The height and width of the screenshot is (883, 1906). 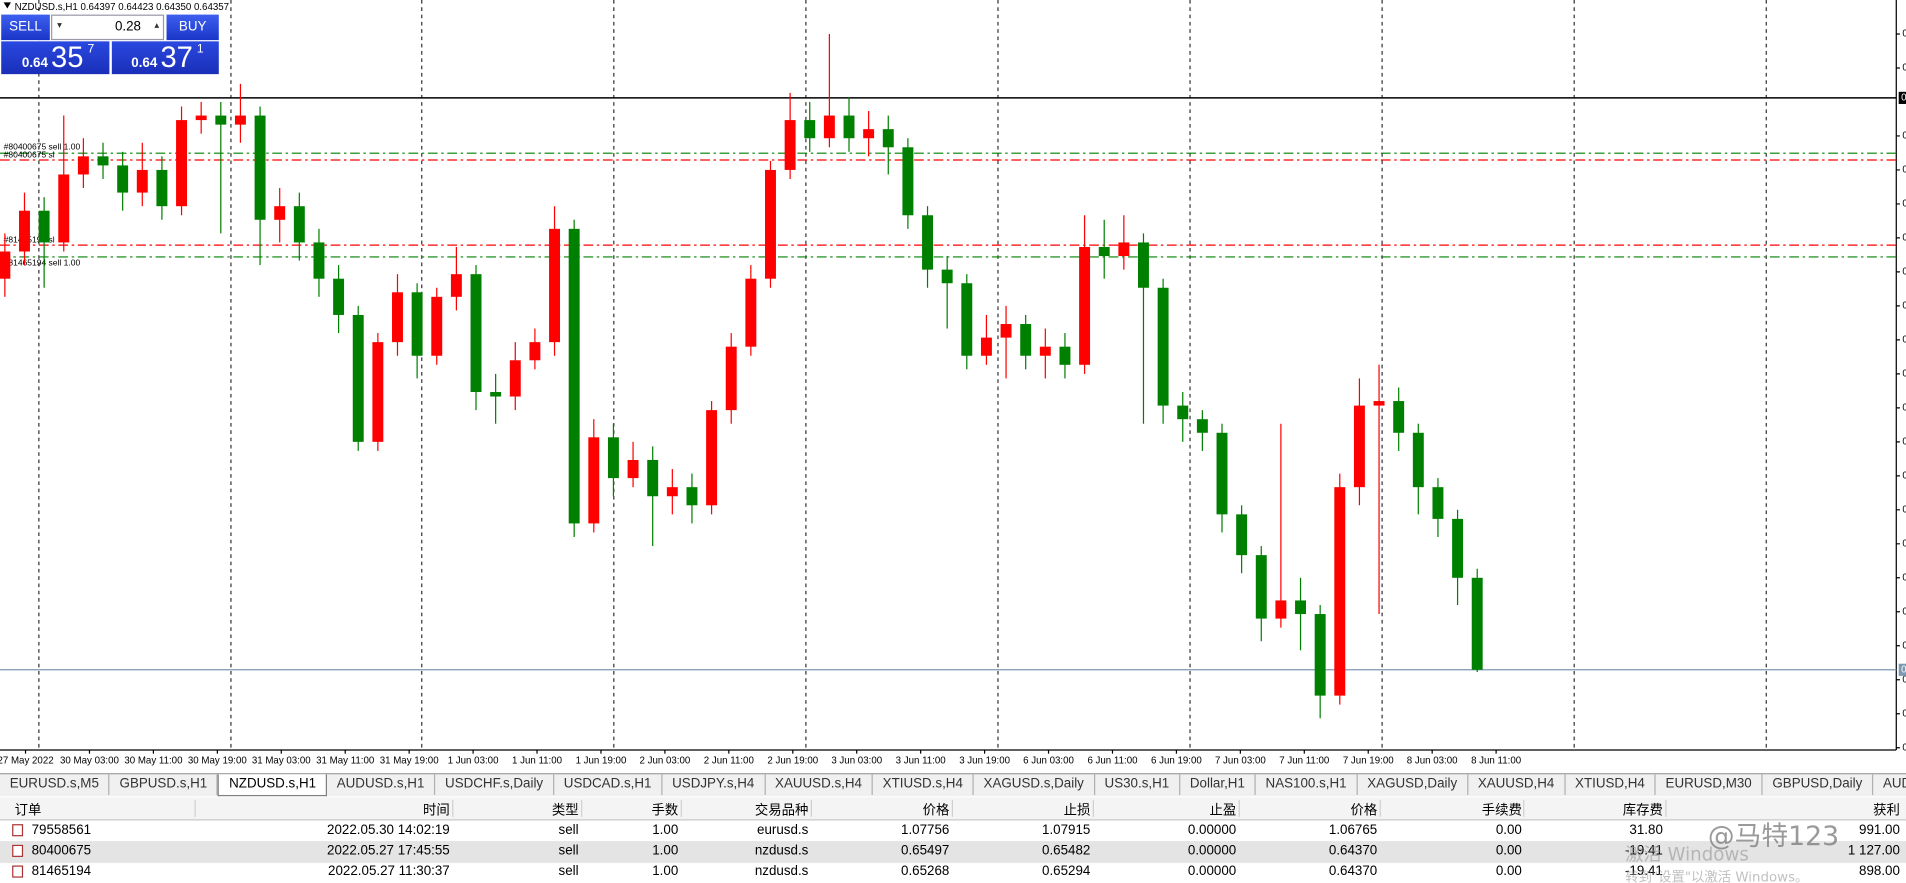 What do you see at coordinates (91, 49) in the screenshot?
I see `bid-small: 7` at bounding box center [91, 49].